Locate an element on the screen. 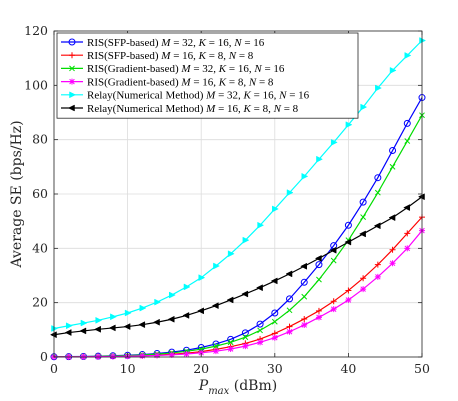 This screenshot has height=401, width=458. legend-item: RIS(SFP-based) M = 16, K = 8, N = 8 is located at coordinates (157, 56).